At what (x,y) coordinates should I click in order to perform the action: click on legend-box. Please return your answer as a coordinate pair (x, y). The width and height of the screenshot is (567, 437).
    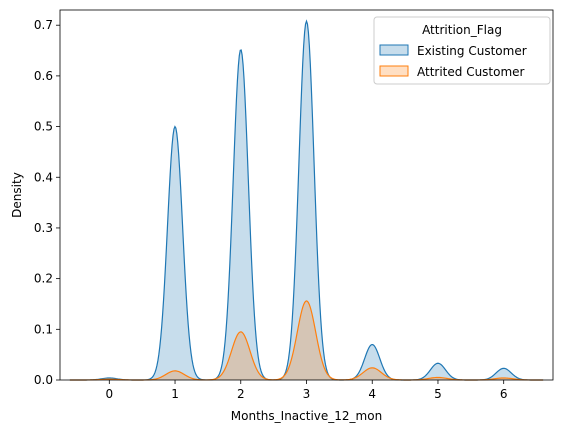
    Looking at the image, I should click on (462, 50).